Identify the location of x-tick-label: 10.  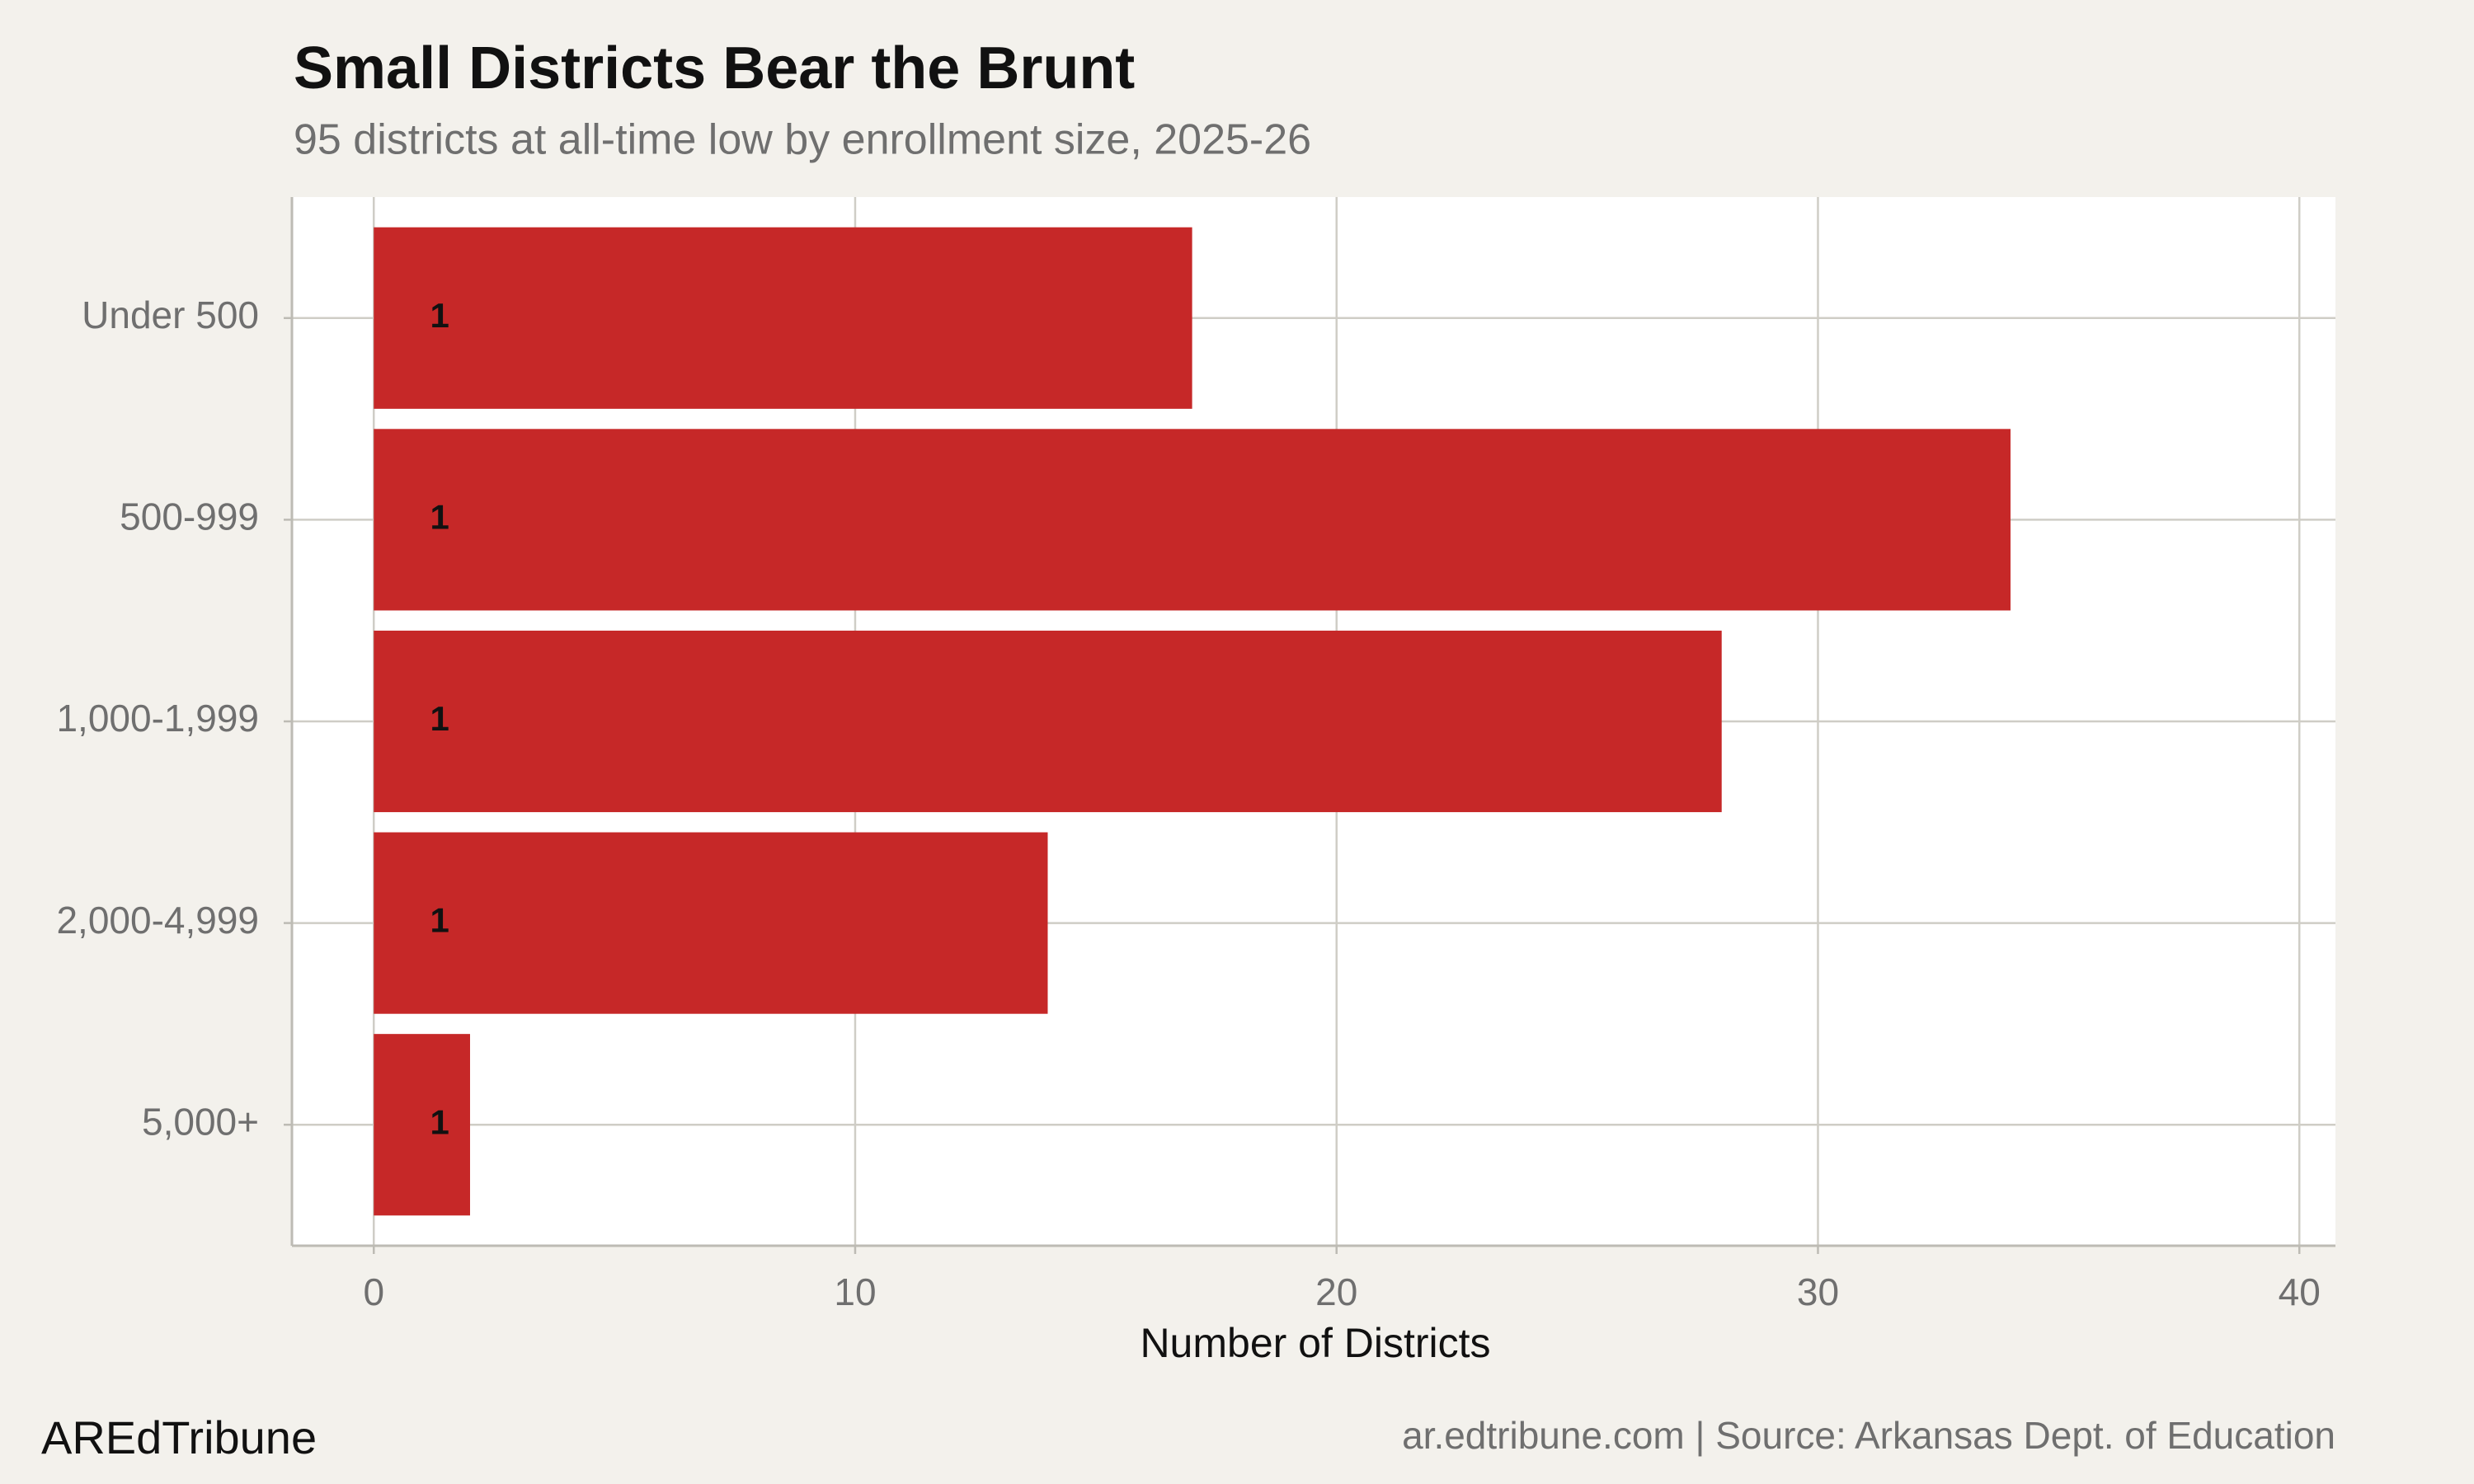
(855, 1291).